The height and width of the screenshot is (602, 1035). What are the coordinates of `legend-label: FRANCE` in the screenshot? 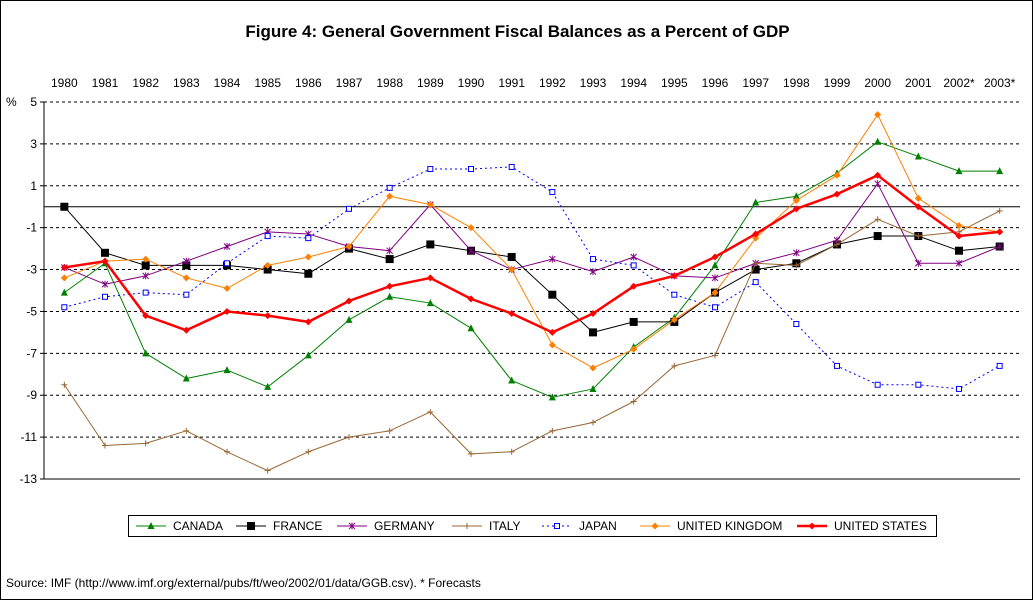 It's located at (297, 526).